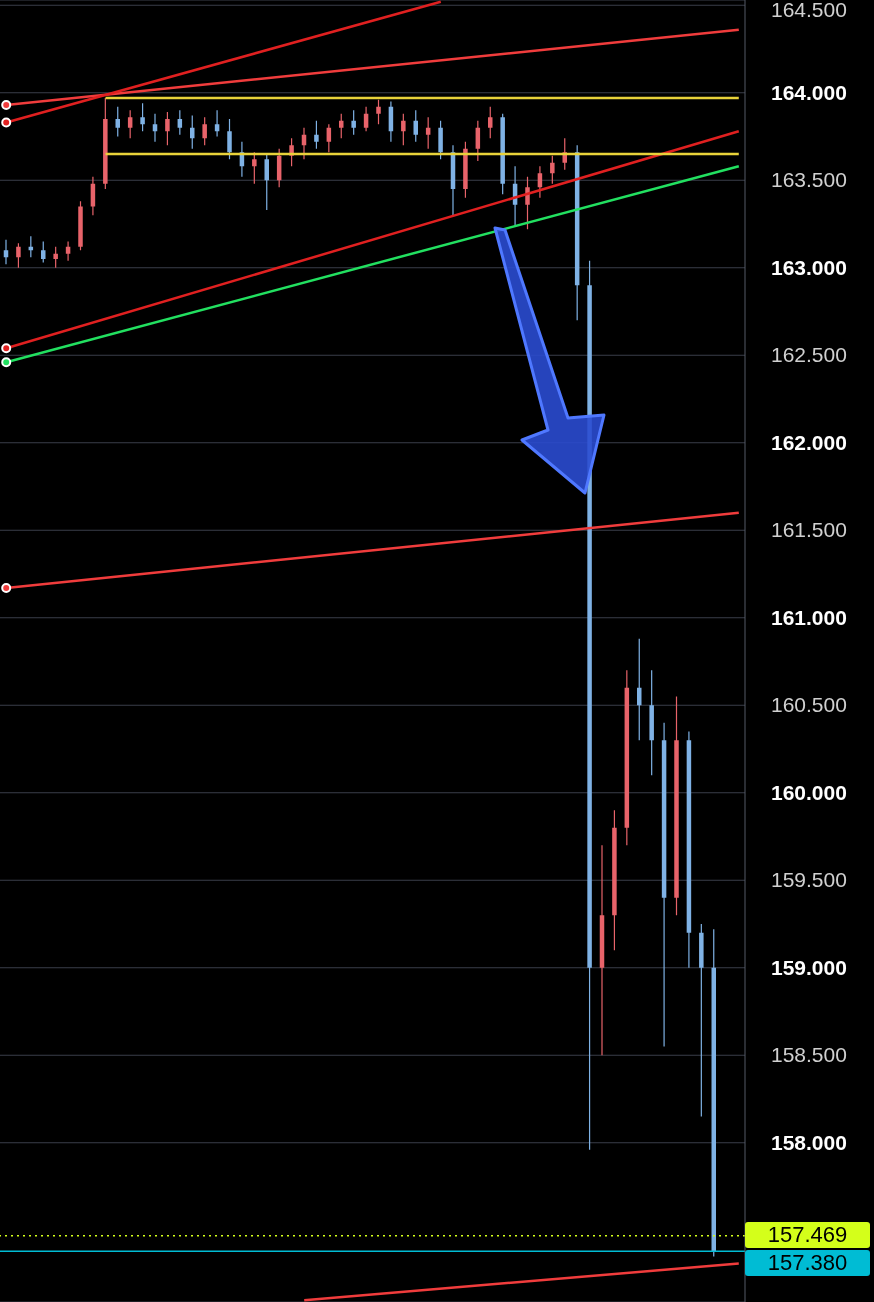 The width and height of the screenshot is (874, 1302). What do you see at coordinates (809, 1142) in the screenshot?
I see `y-tick-label: 158.000` at bounding box center [809, 1142].